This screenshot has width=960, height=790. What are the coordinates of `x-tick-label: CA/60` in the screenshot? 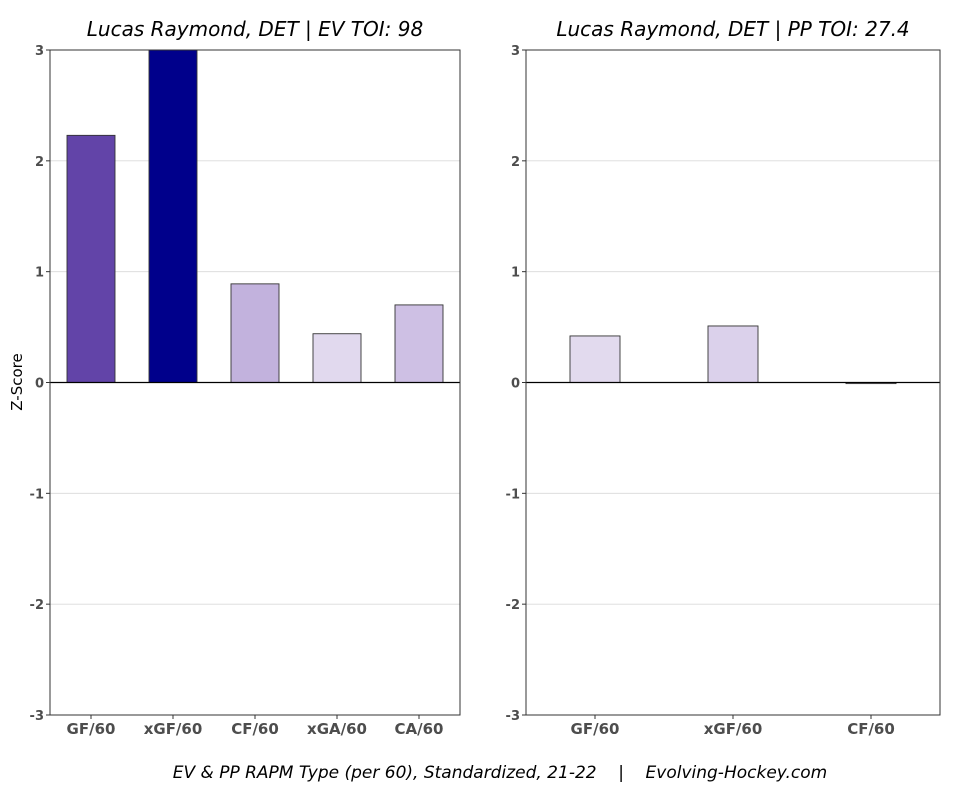 It's located at (419, 729).